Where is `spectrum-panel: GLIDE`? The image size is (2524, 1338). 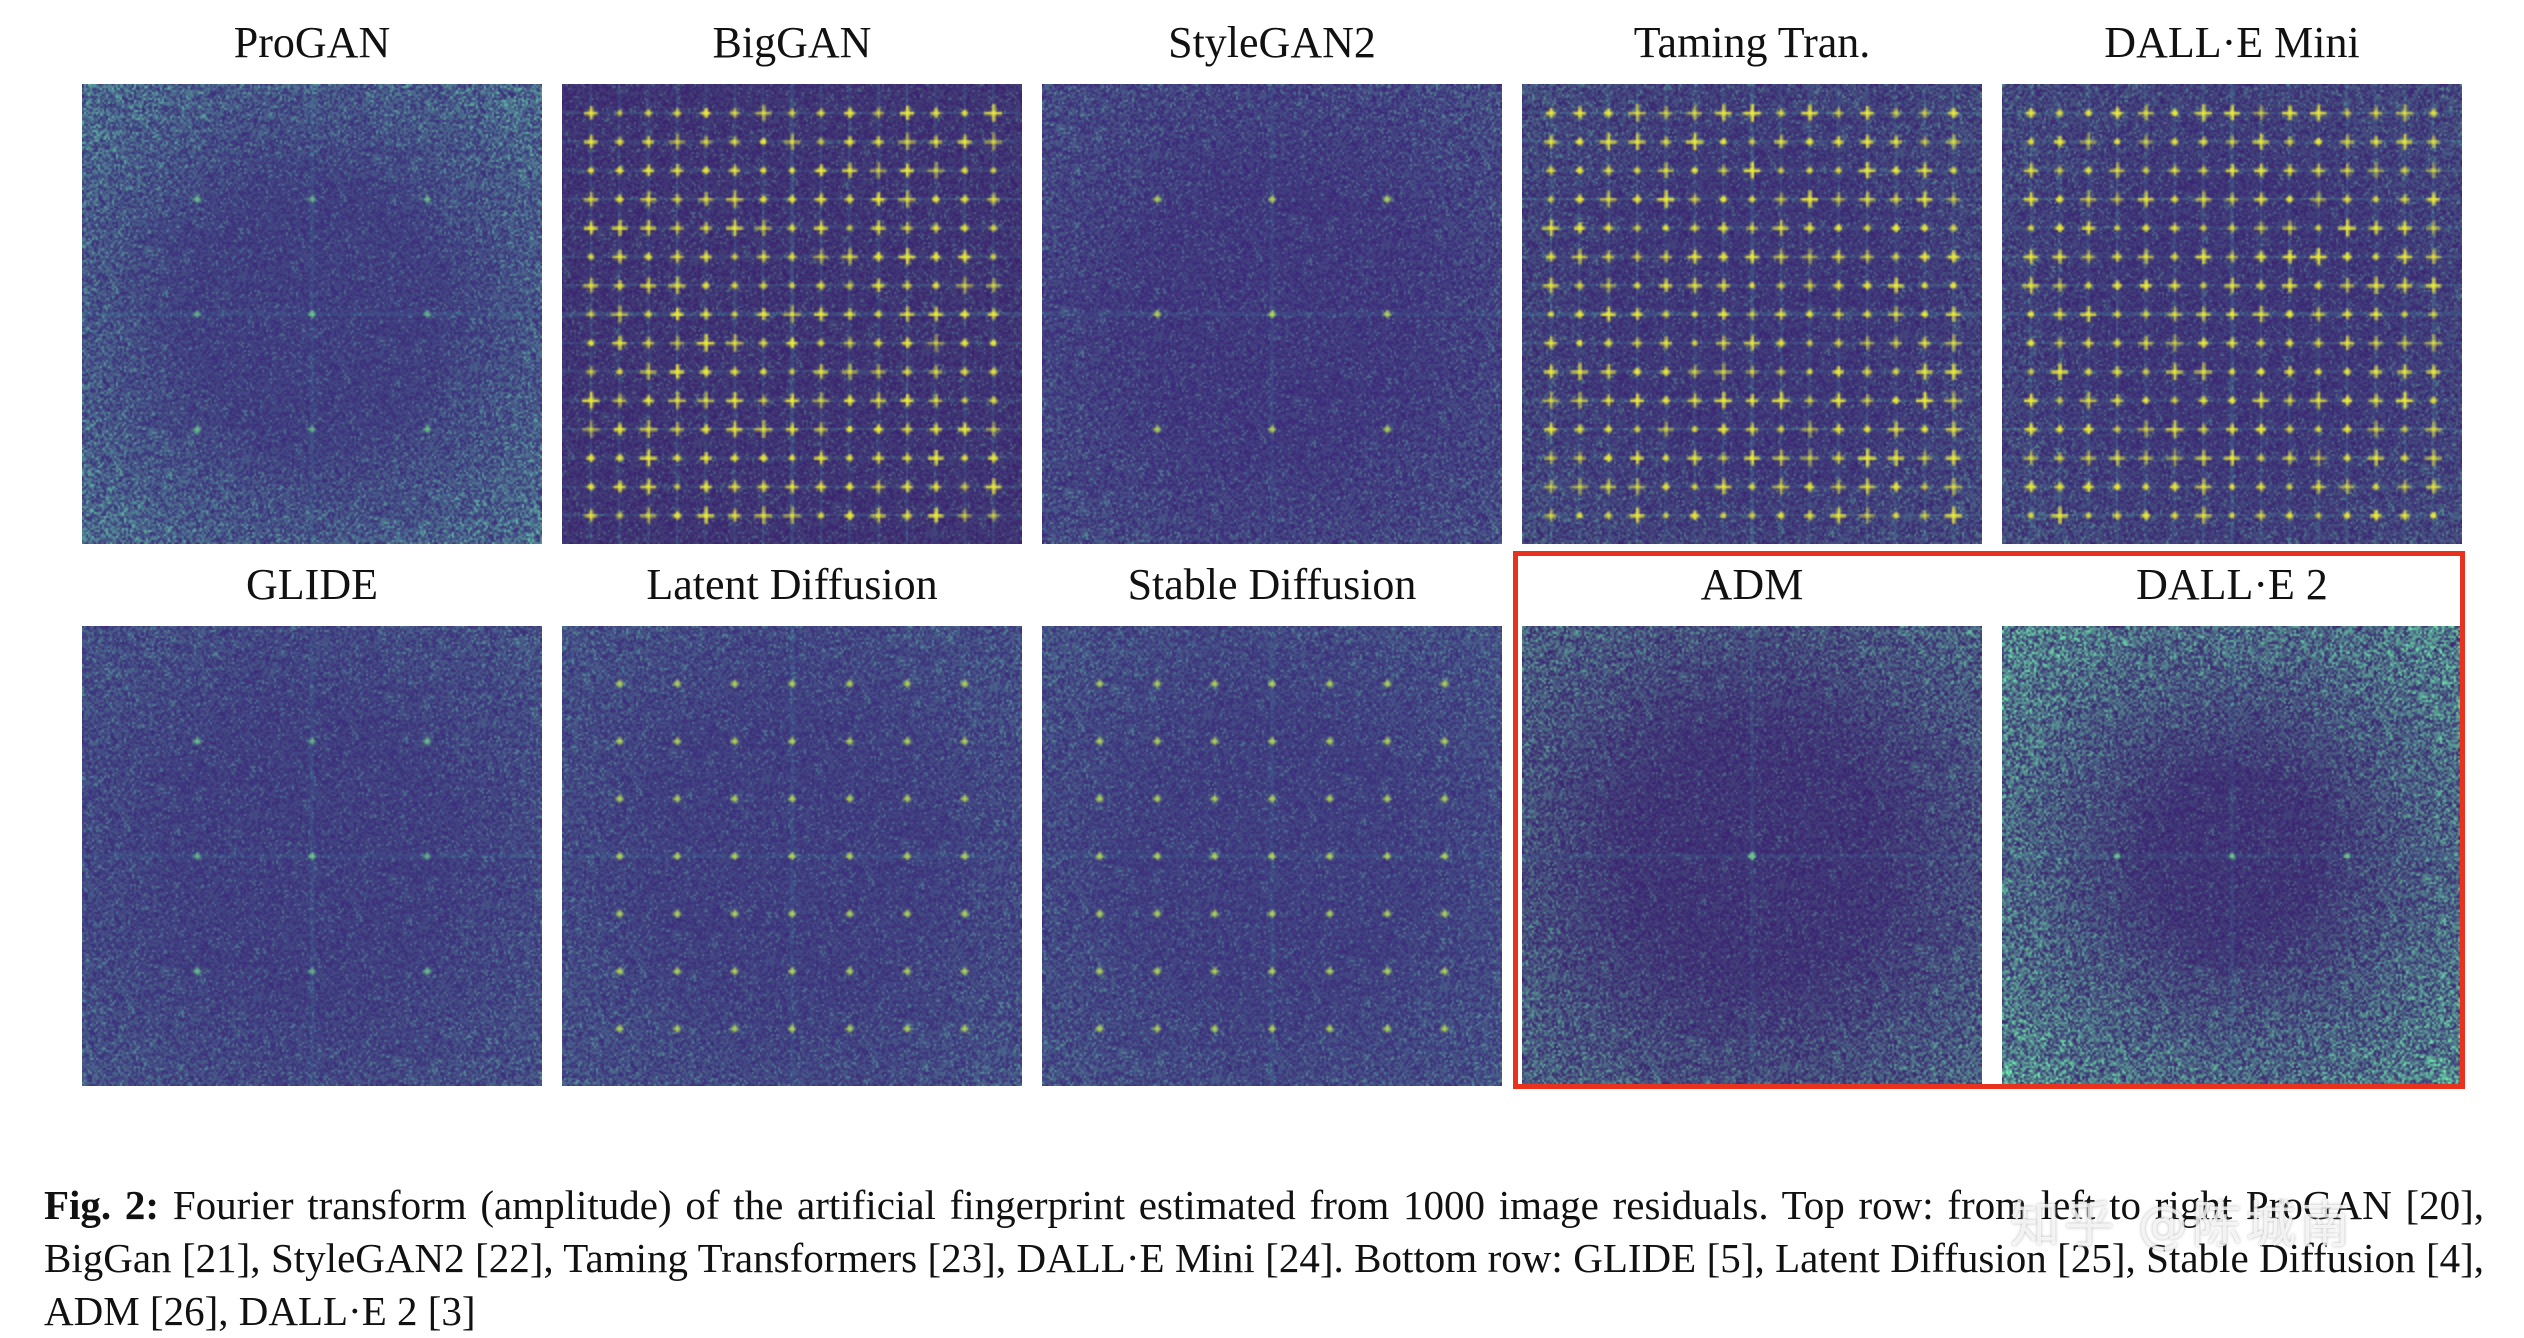 spectrum-panel: GLIDE is located at coordinates (312, 820).